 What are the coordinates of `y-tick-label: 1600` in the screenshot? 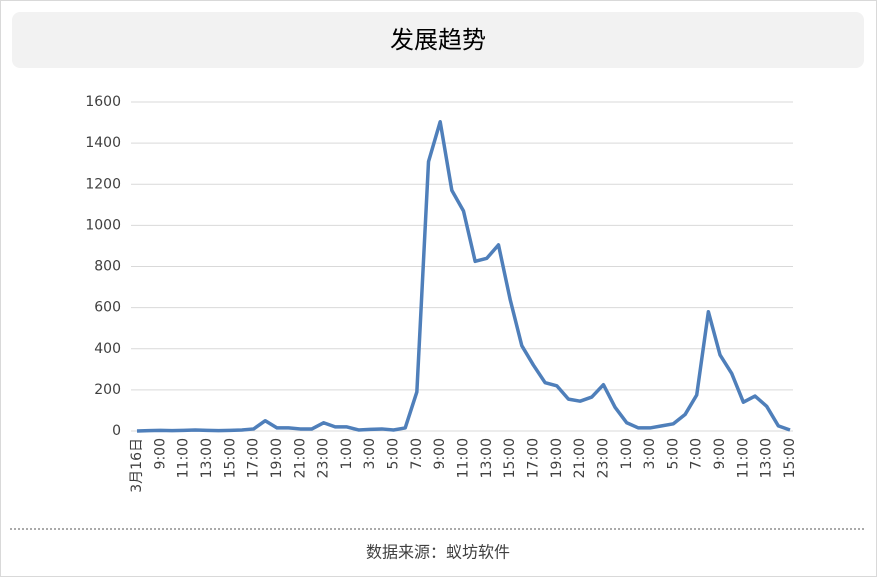 It's located at (103, 102).